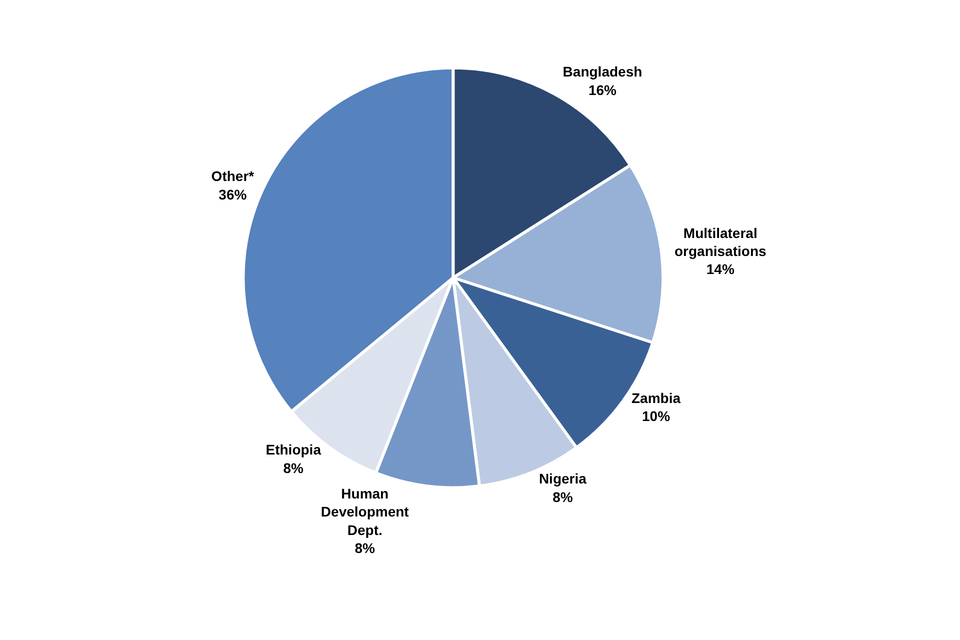 This screenshot has width=960, height=640. What do you see at coordinates (294, 450) in the screenshot?
I see `slice-label: Ethiopia` at bounding box center [294, 450].